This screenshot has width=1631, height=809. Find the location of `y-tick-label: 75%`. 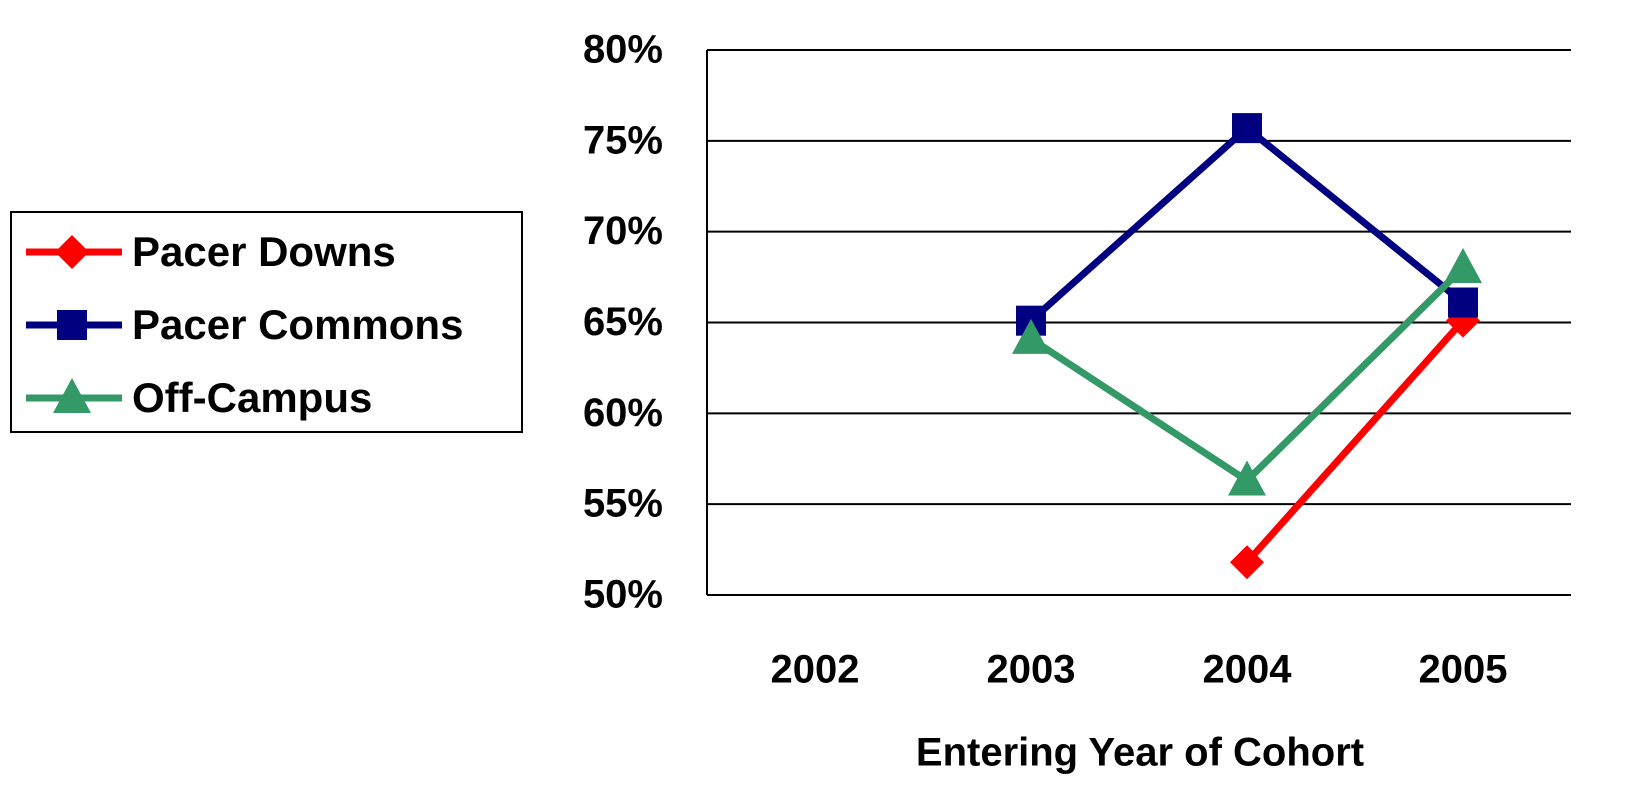

y-tick-label: 75% is located at coordinates (623, 140).